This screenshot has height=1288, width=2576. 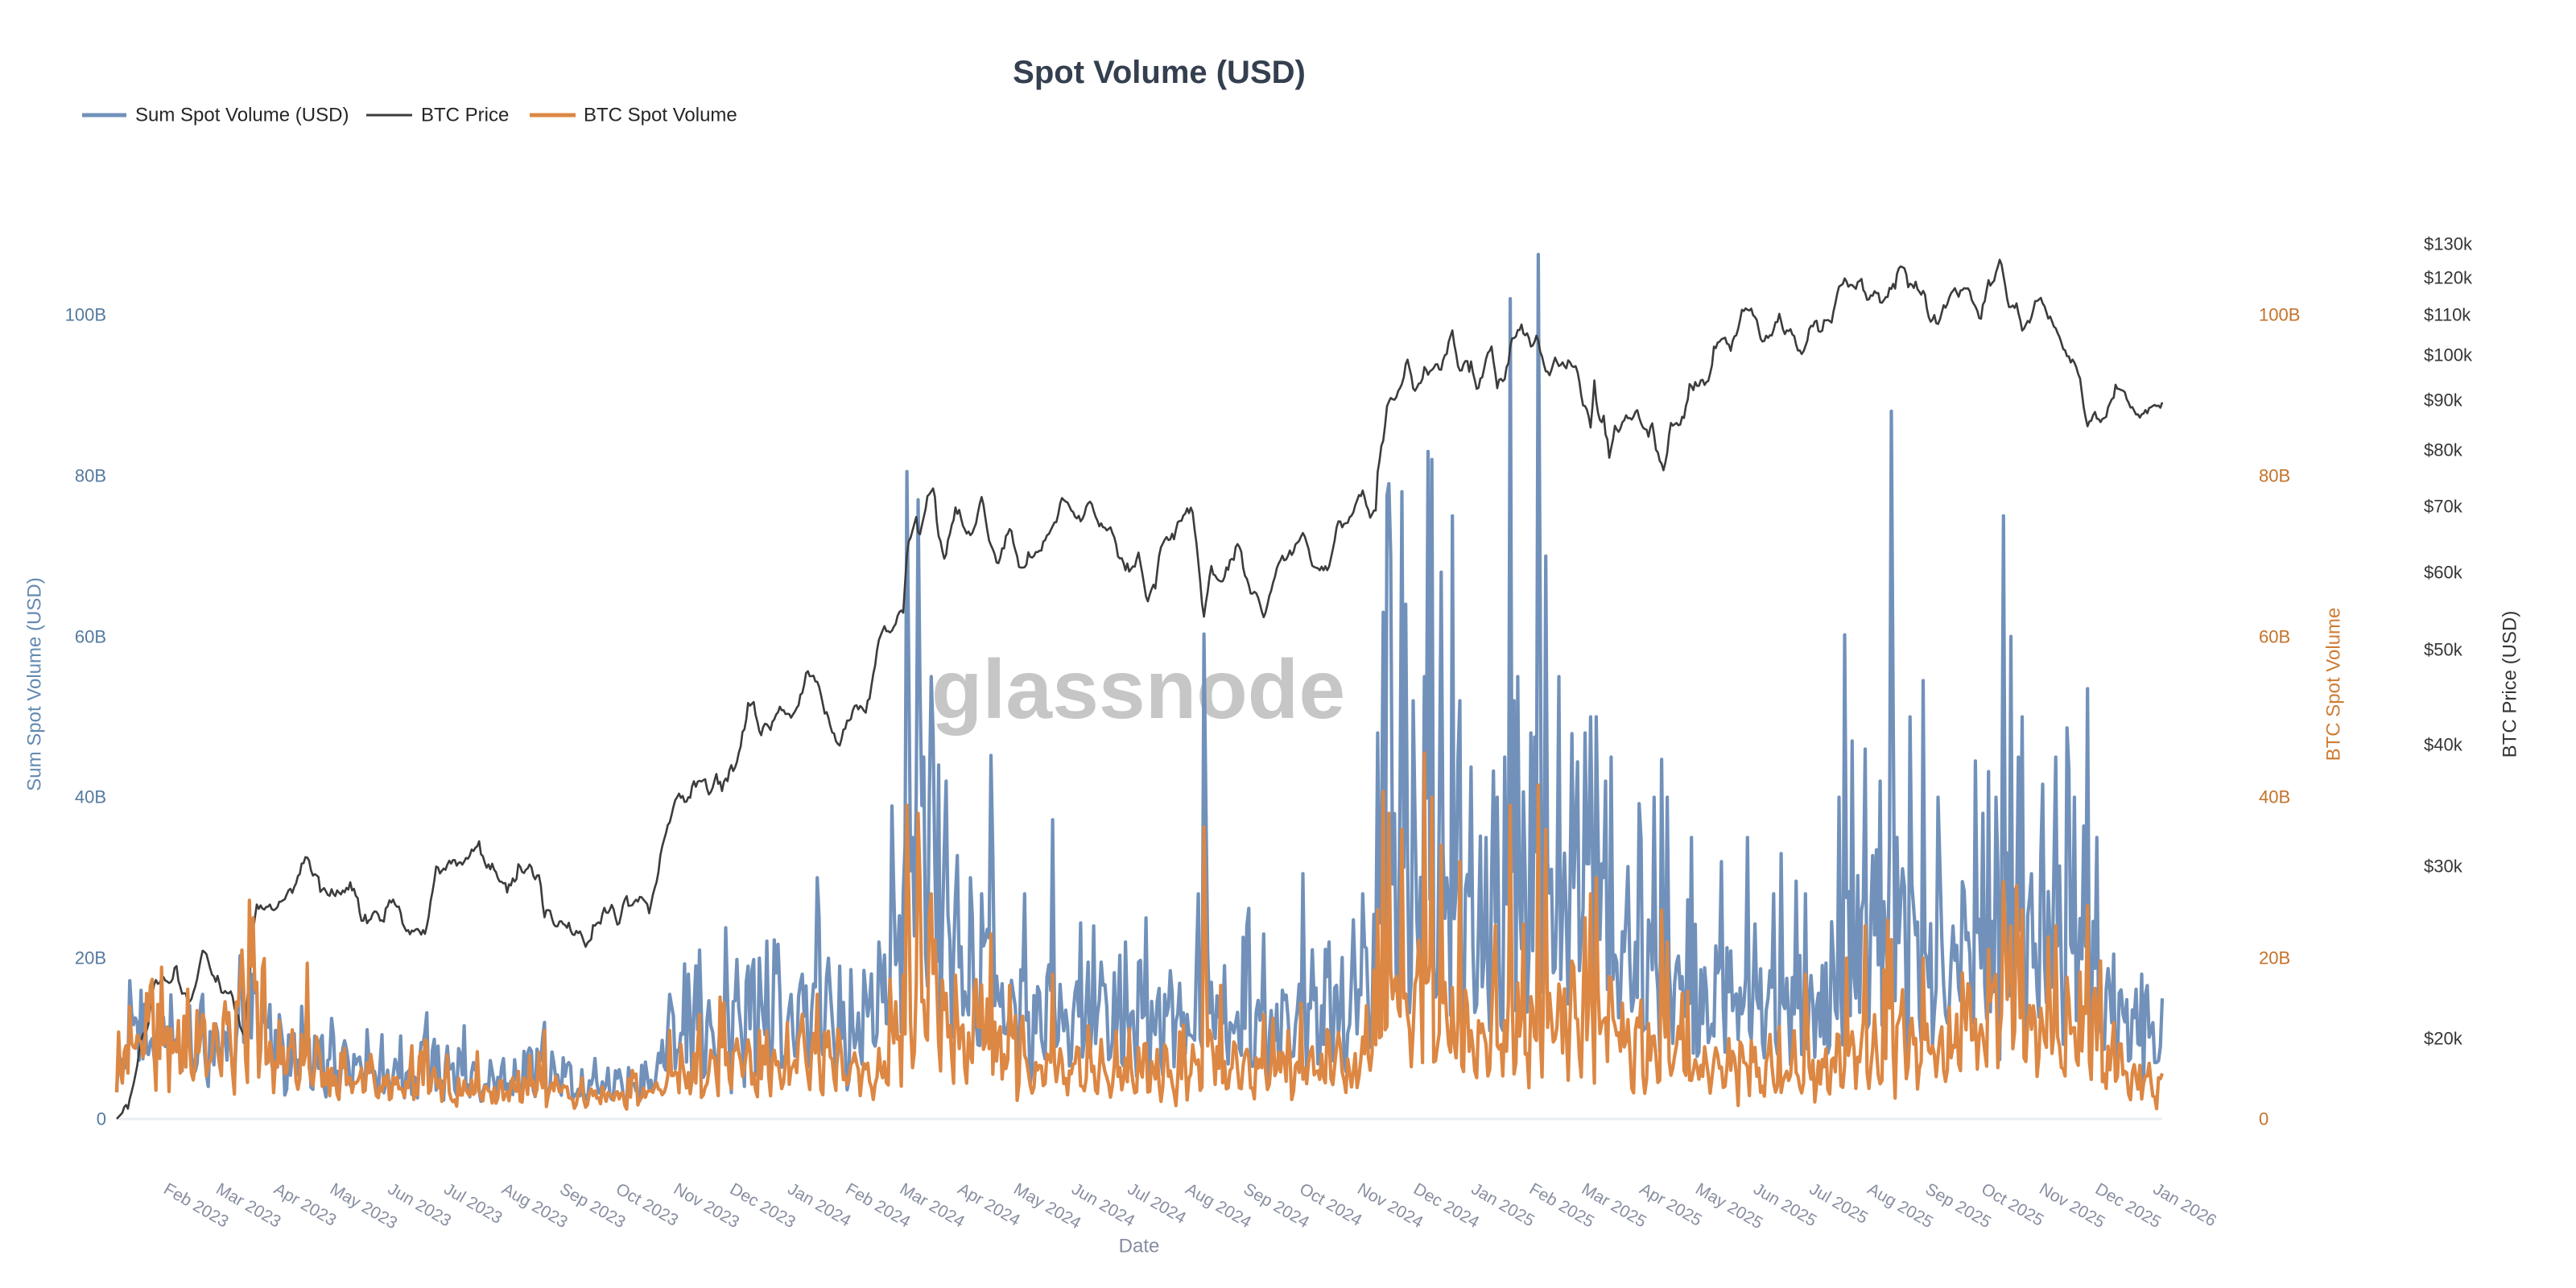 I want to click on svg-text: $50k, so click(x=2443, y=650).